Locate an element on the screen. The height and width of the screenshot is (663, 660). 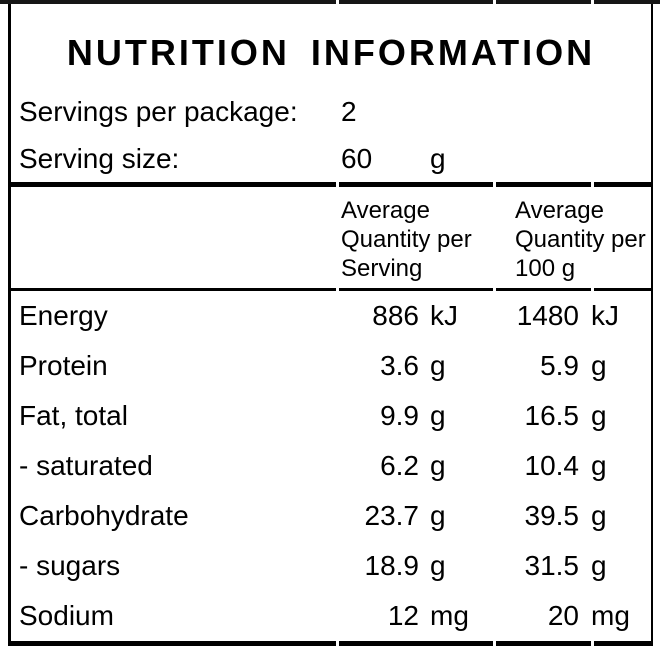
nutrient-row-carbohydrate: Carbohydrate 23.7 g 39.5 g is located at coordinates (331, 516).